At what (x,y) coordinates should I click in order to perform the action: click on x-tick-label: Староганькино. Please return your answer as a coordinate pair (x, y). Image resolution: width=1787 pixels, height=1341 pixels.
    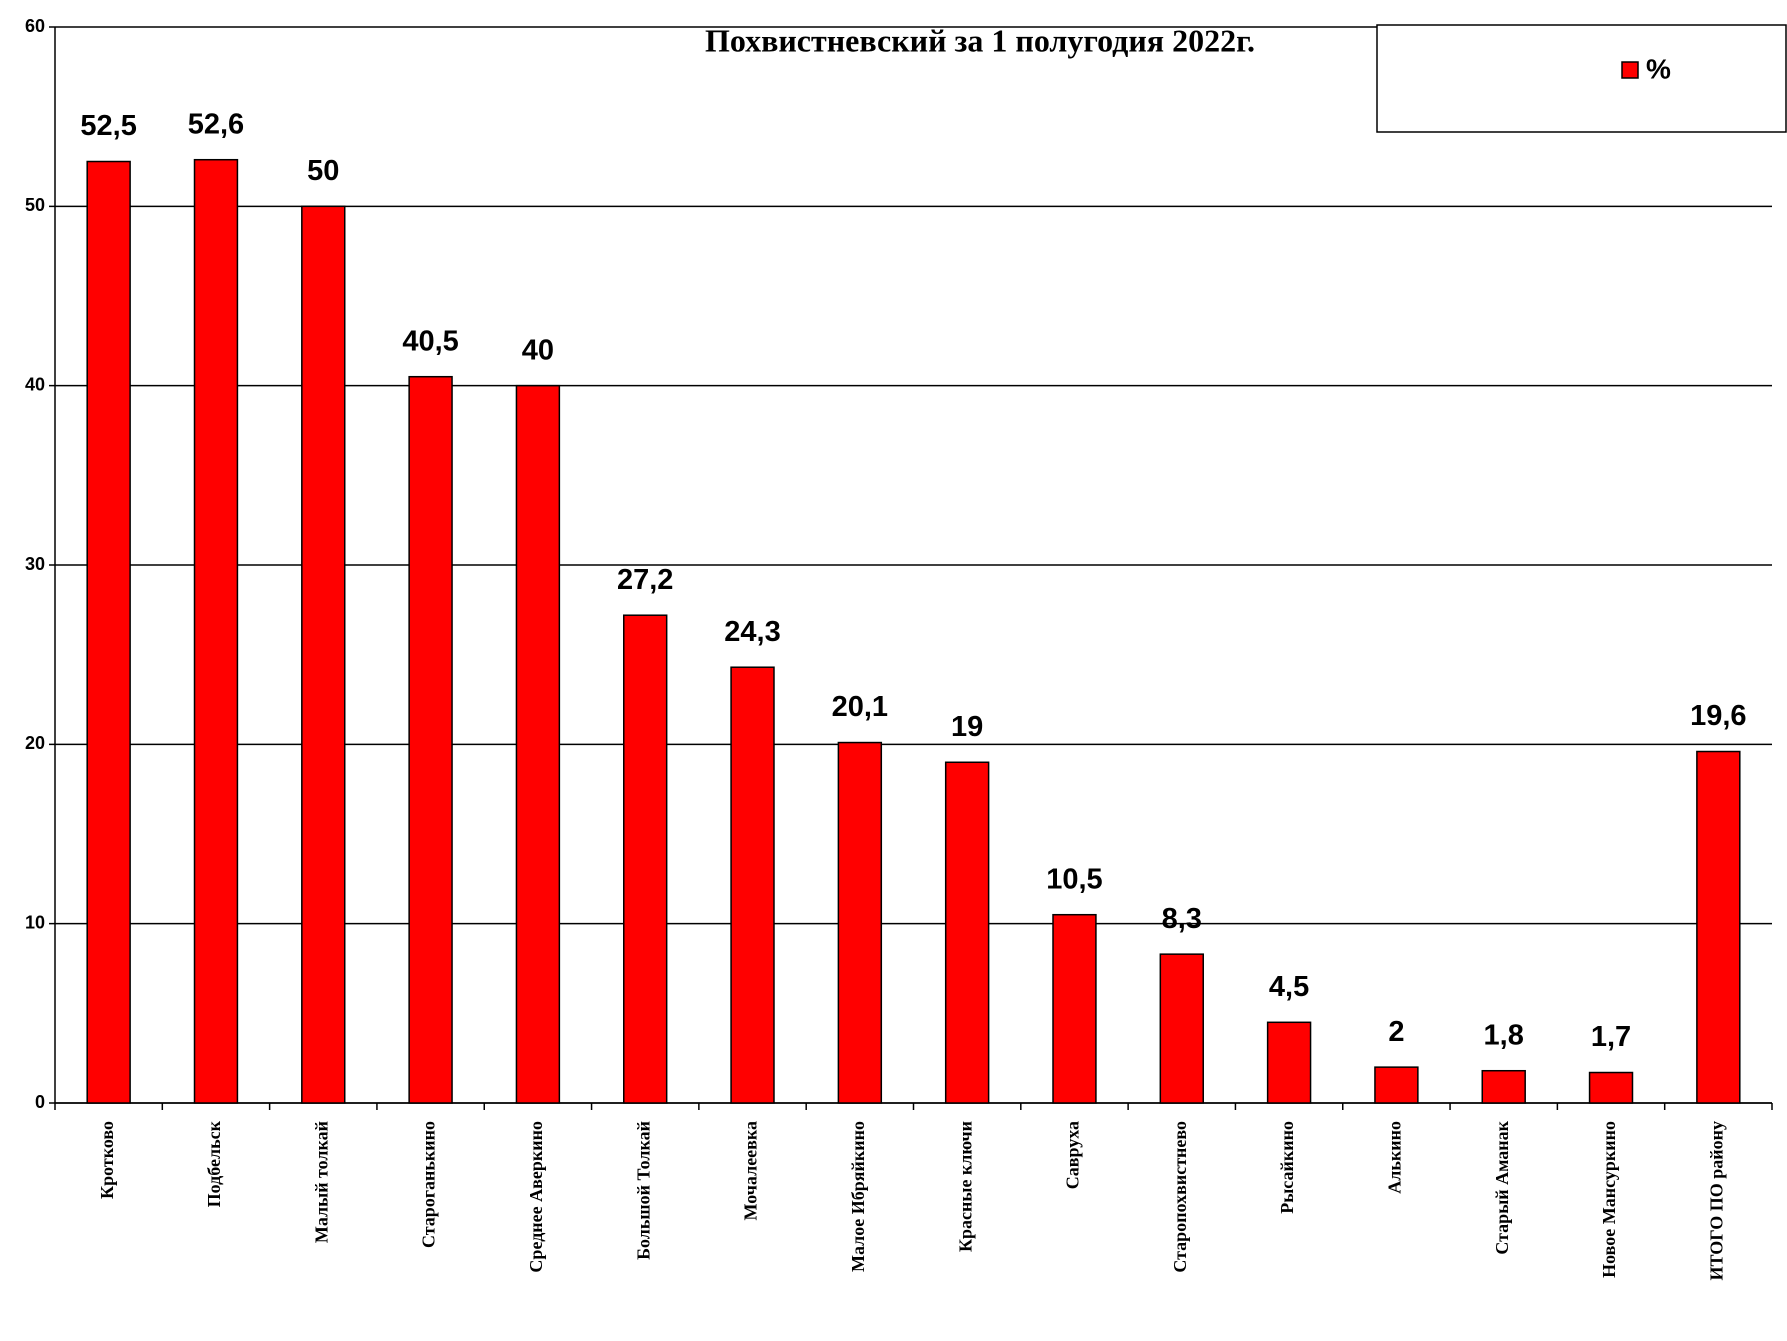
    Looking at the image, I should click on (429, 1184).